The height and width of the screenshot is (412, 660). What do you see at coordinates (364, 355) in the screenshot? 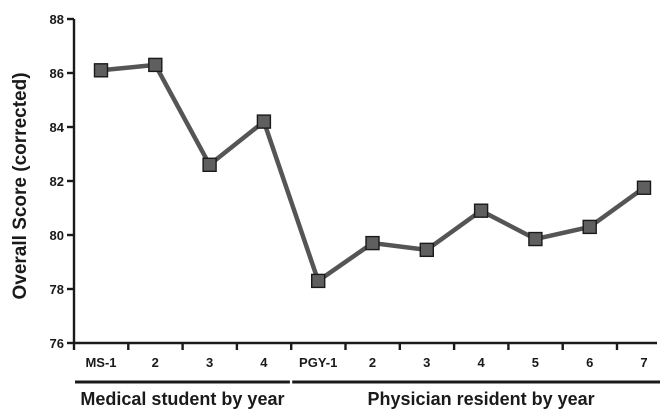
I see `x-axis: MS-1 2 3 4 PGY-1 2 3 4 5 6 7` at bounding box center [364, 355].